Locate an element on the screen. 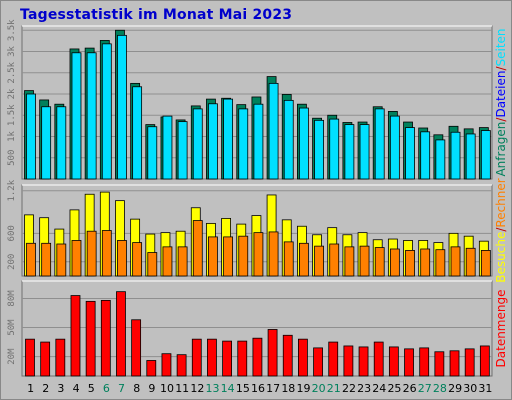 Image resolution: width=512 pixels, height=400 pixels. y-tick-label: 500 is located at coordinates (12, 158).